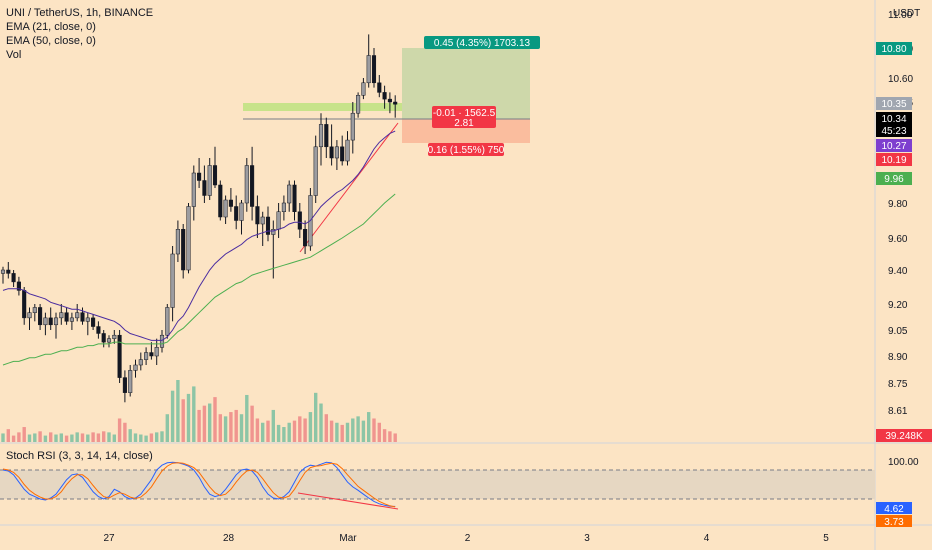  Describe the element at coordinates (51, 27) in the screenshot. I see `ema21-legend: EMA (21, close, 0)` at that location.